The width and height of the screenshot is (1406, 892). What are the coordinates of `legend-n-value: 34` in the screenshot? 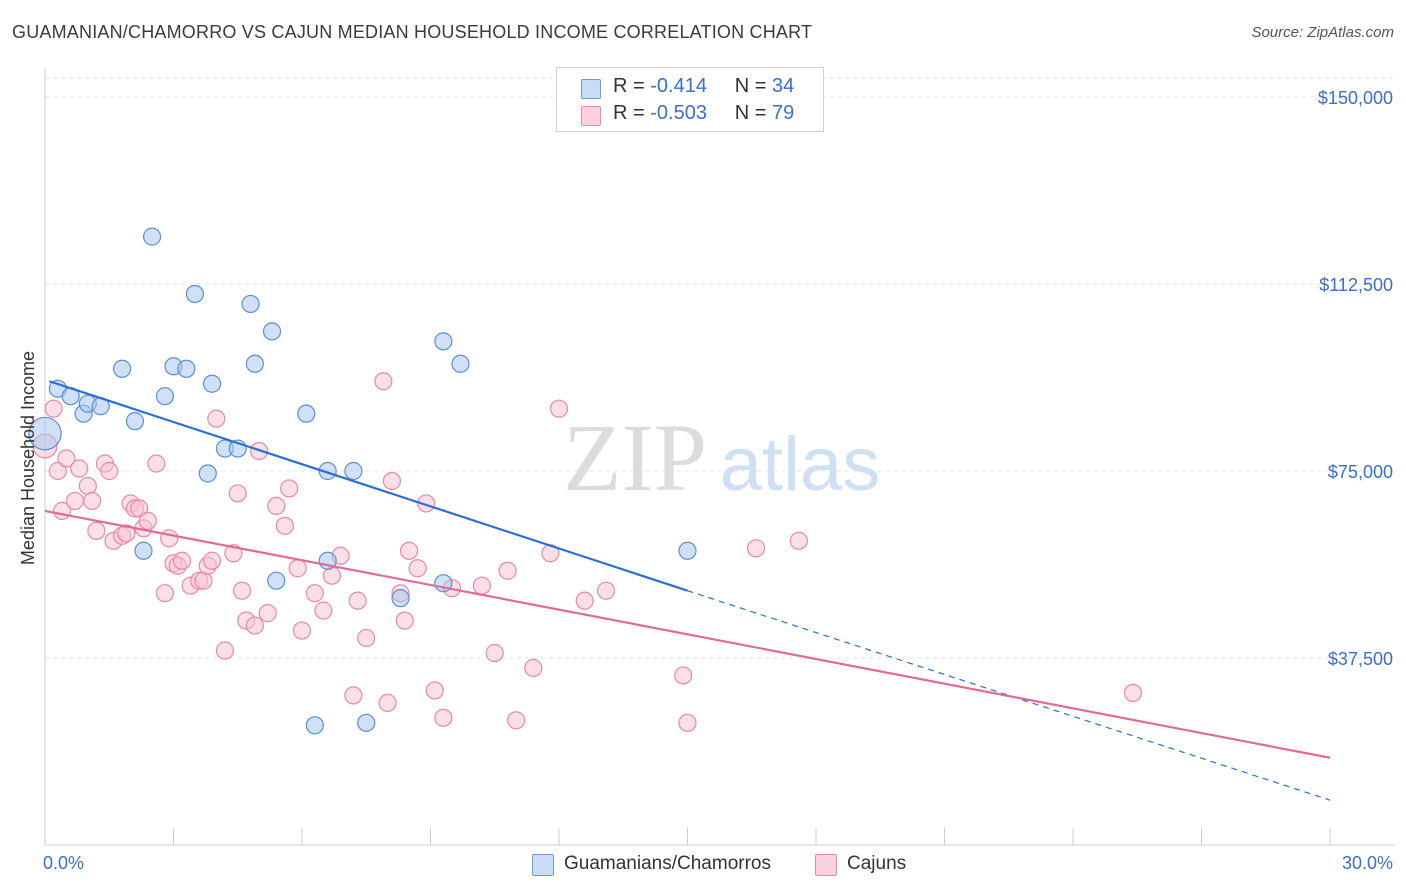 It's located at (783, 86).